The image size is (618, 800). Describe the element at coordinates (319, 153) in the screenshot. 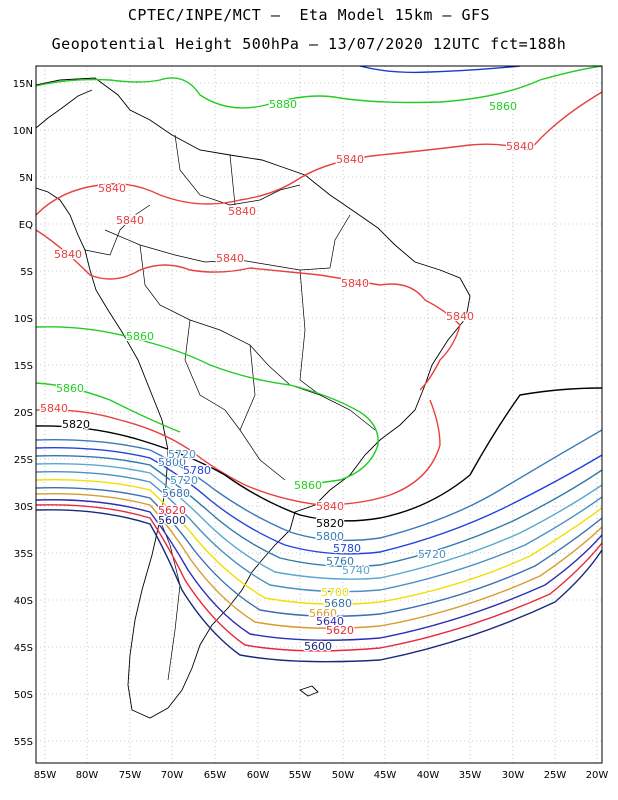

I see `contour-5840-north` at that location.